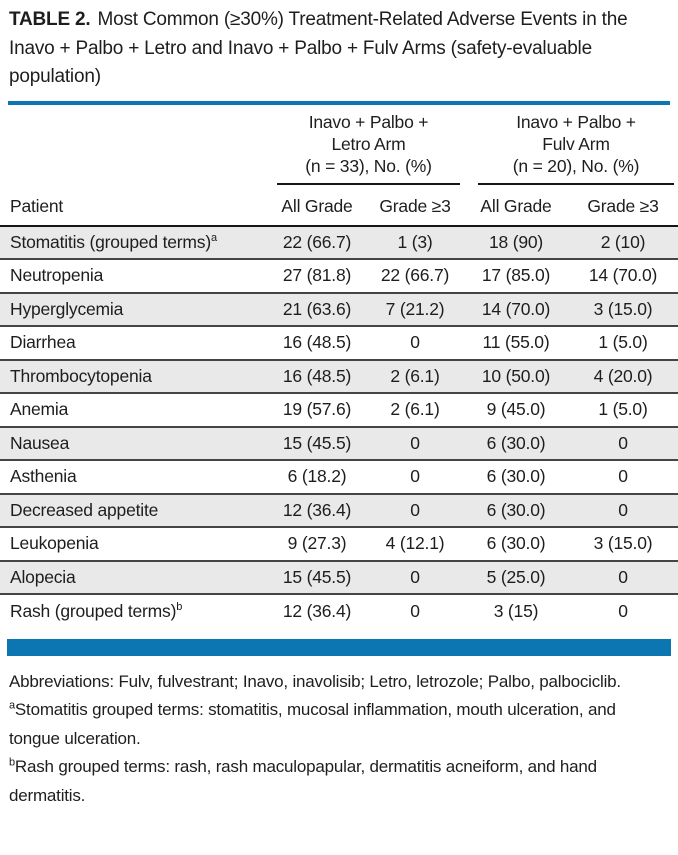  Describe the element at coordinates (110, 241) in the screenshot. I see `row-label: Stomatitis (grouped terms)` at that location.